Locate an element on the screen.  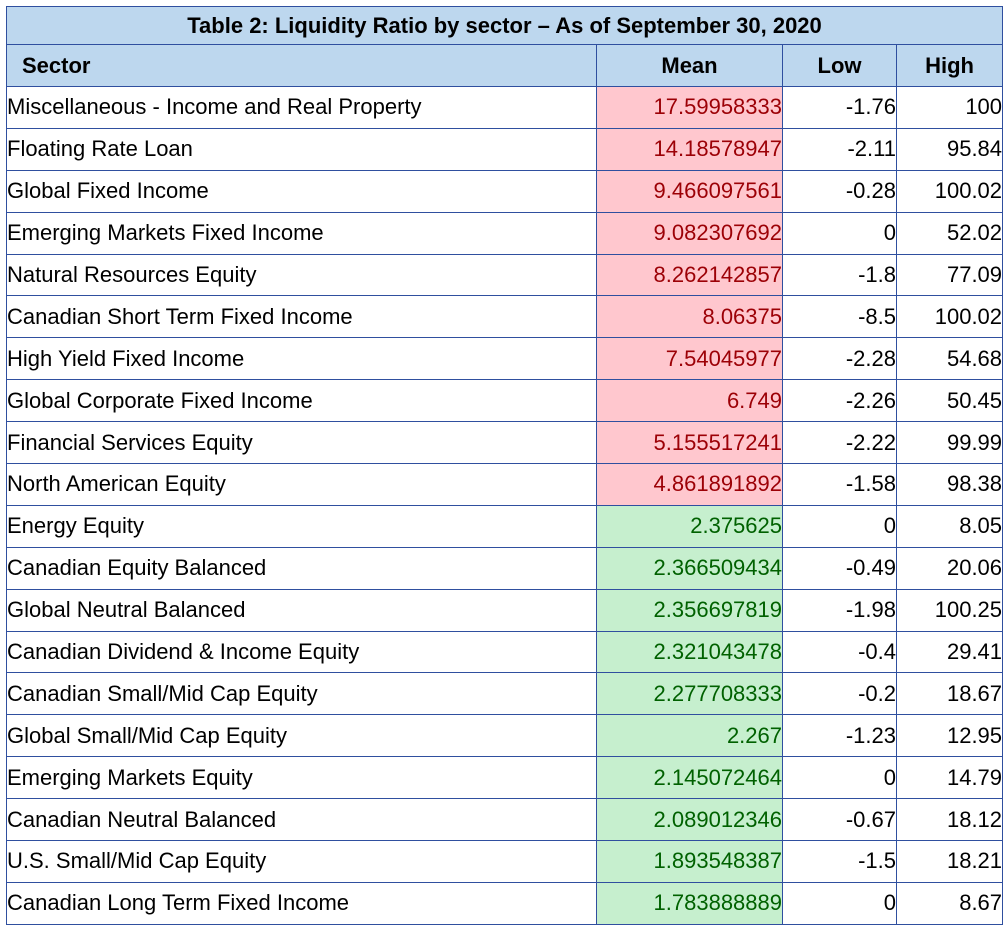
high-cell: 100.02 is located at coordinates (949, 317).